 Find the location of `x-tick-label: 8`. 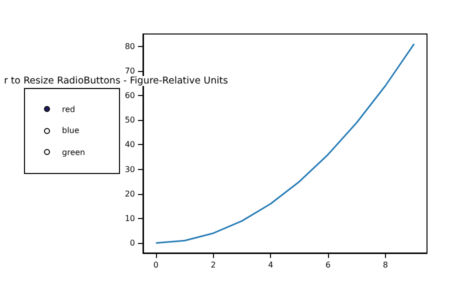

x-tick-label: 8 is located at coordinates (385, 265).